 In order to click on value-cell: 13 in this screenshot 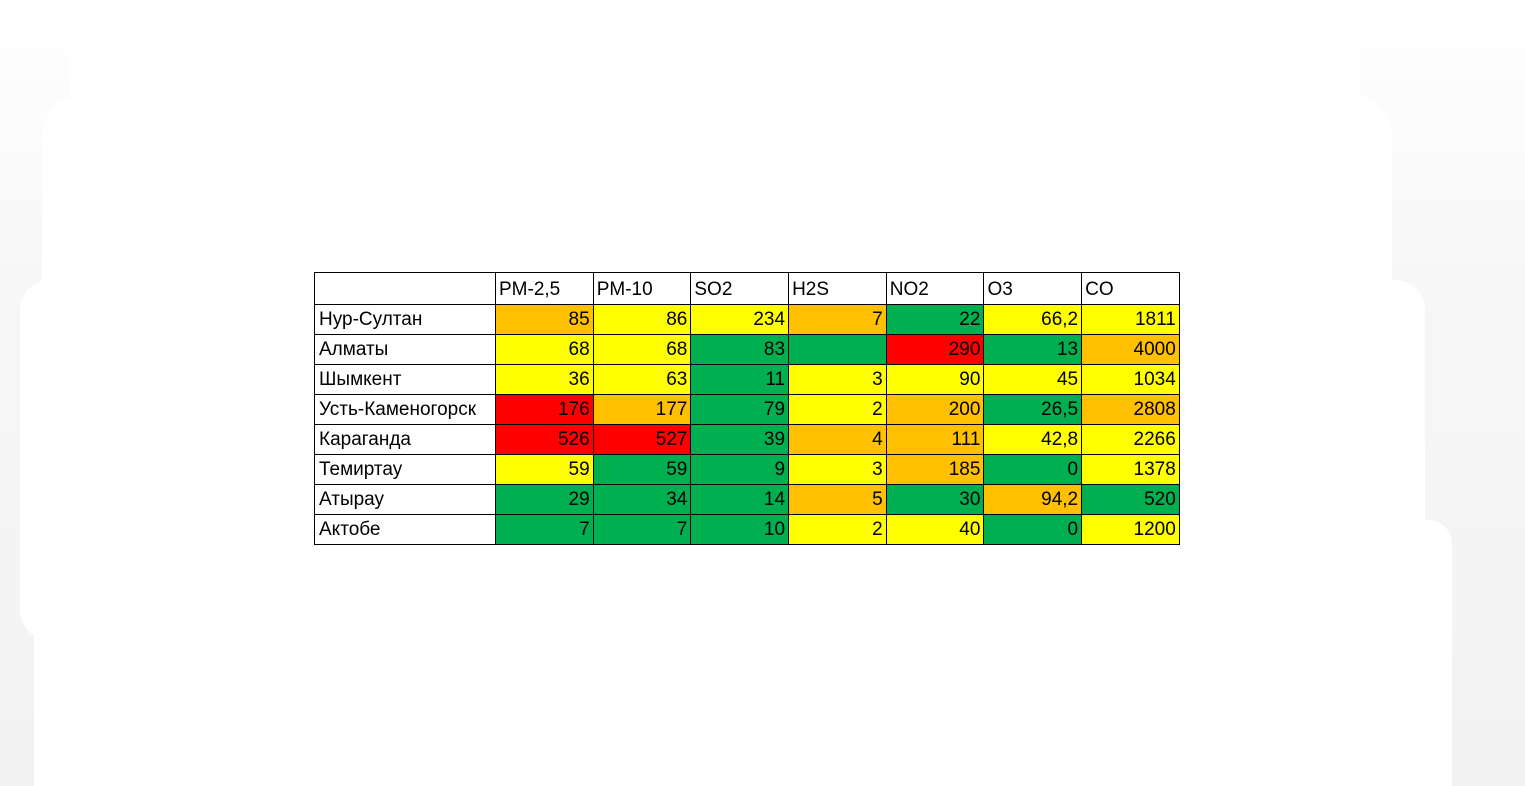, I will do `click(1033, 349)`.